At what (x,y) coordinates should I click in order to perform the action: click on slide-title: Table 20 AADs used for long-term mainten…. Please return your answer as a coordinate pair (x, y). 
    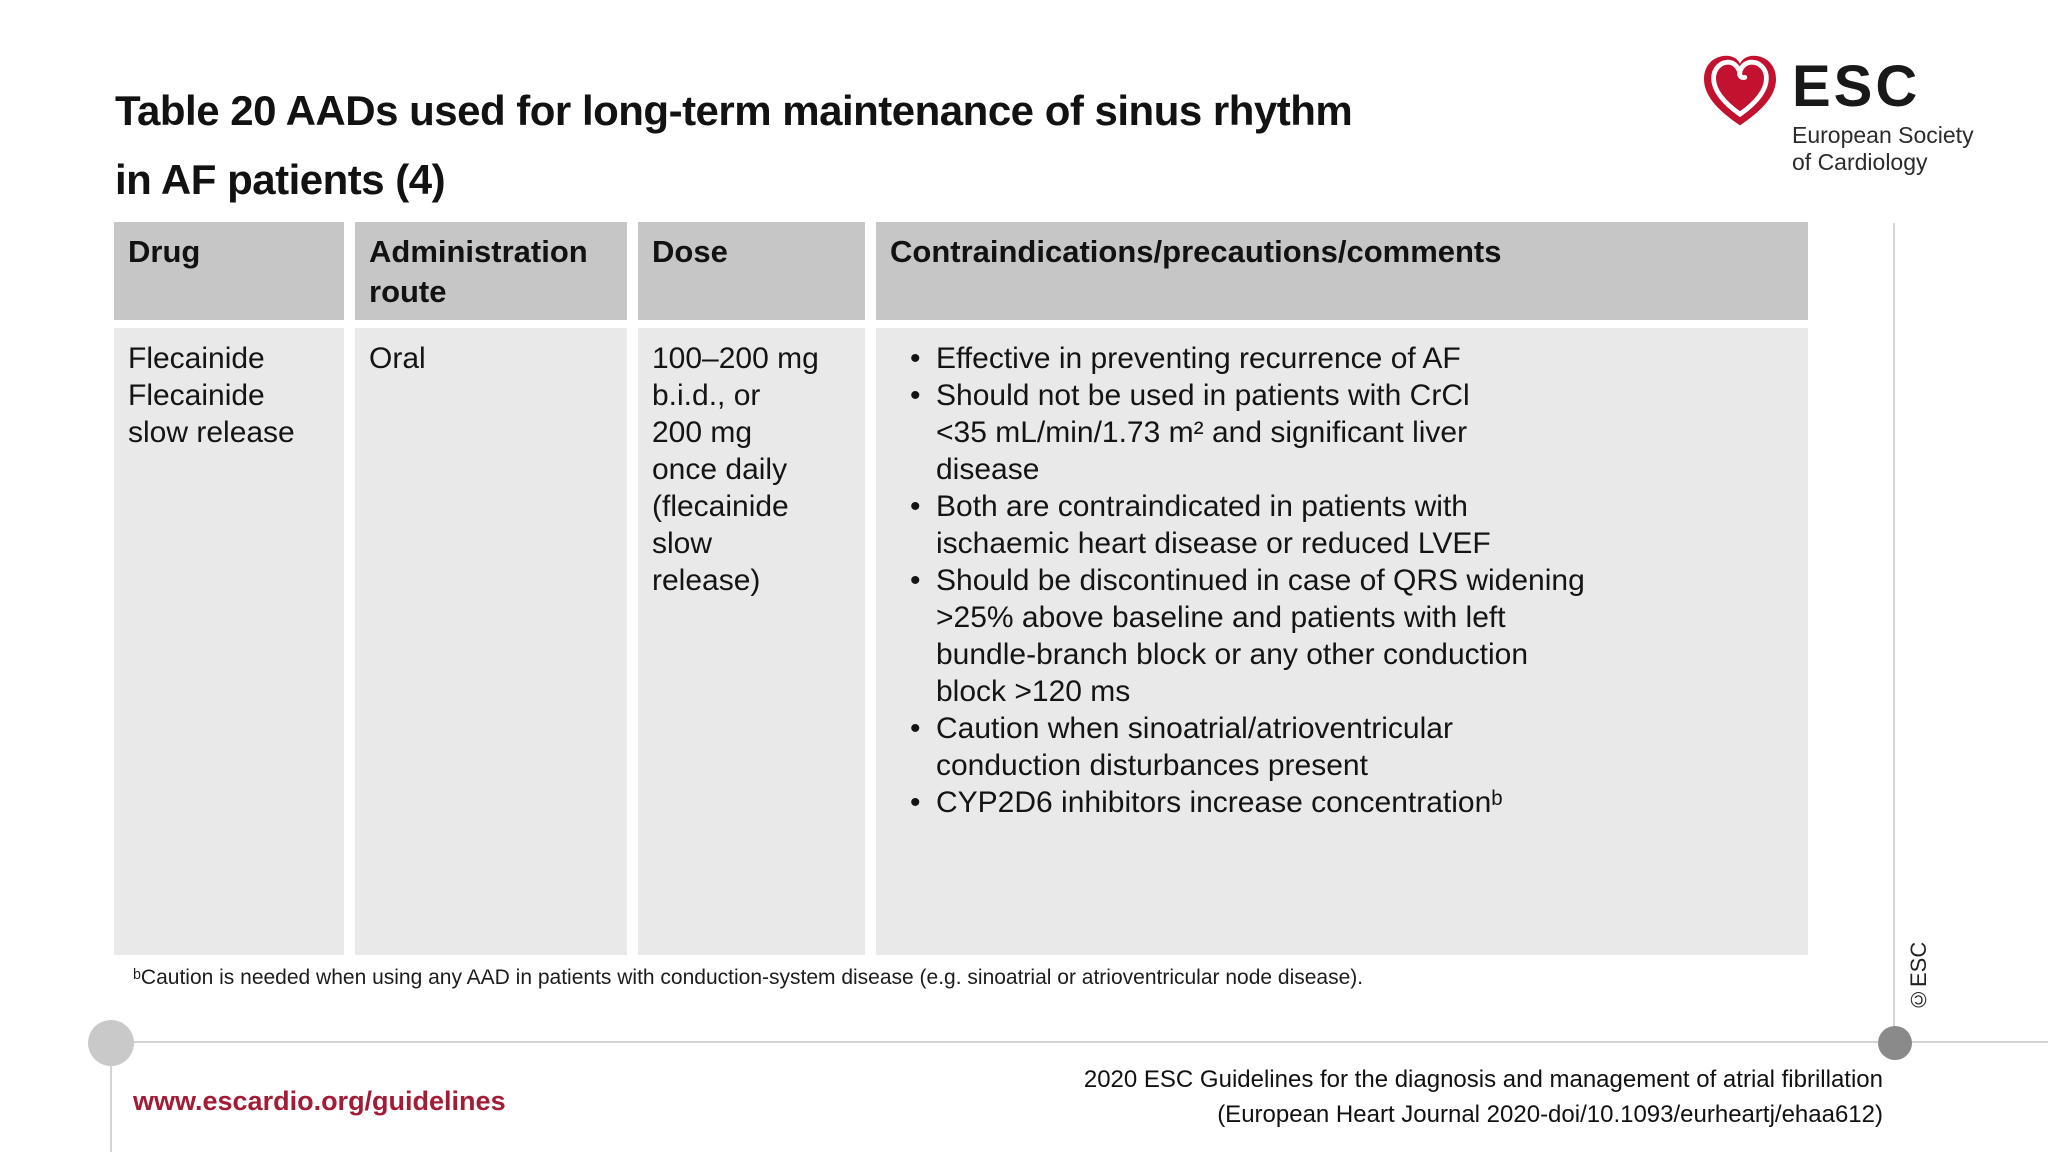
    Looking at the image, I should click on (734, 145).